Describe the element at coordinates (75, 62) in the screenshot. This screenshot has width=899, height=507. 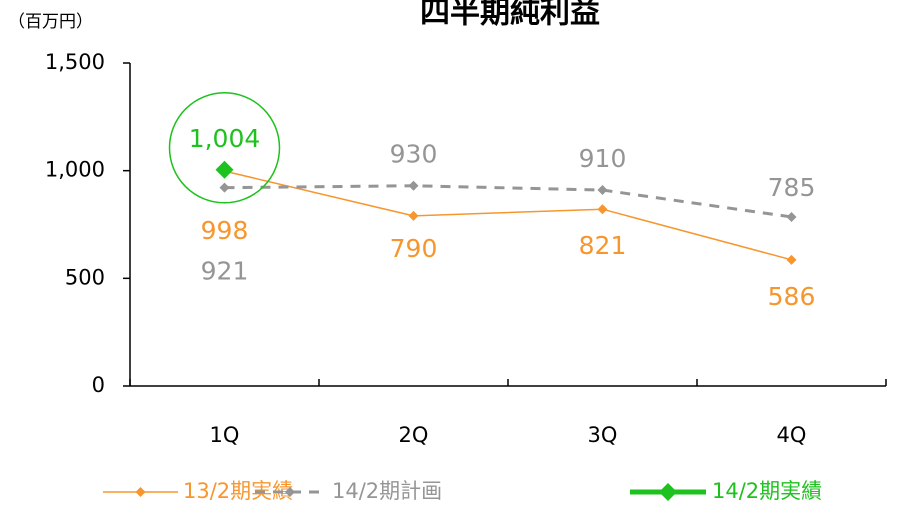
I see `y-tick-label: 1,500` at that location.